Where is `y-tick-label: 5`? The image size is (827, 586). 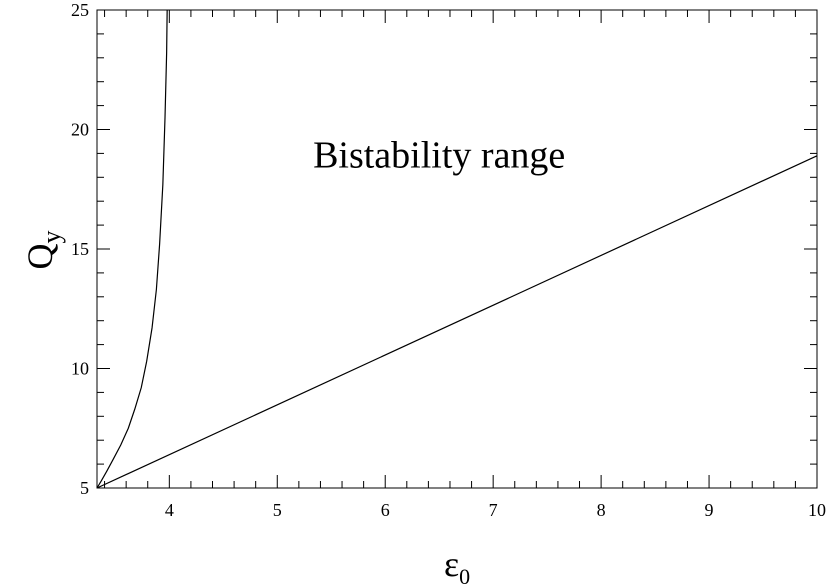 y-tick-label: 5 is located at coordinates (84, 488).